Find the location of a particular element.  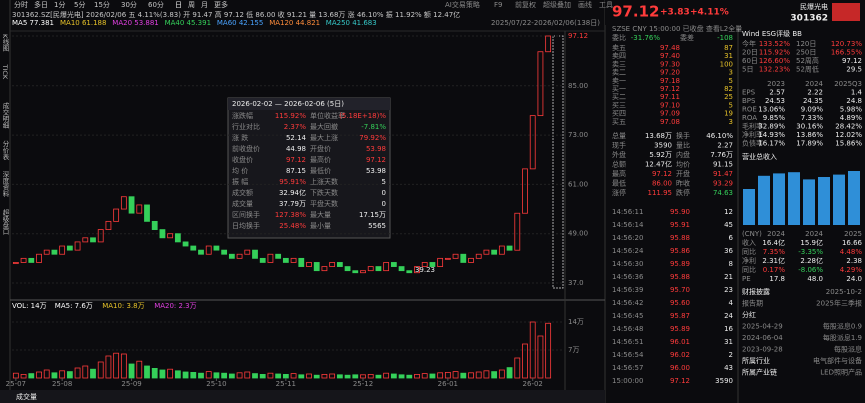

side-tab: 分价表 is located at coordinates (5, 150).